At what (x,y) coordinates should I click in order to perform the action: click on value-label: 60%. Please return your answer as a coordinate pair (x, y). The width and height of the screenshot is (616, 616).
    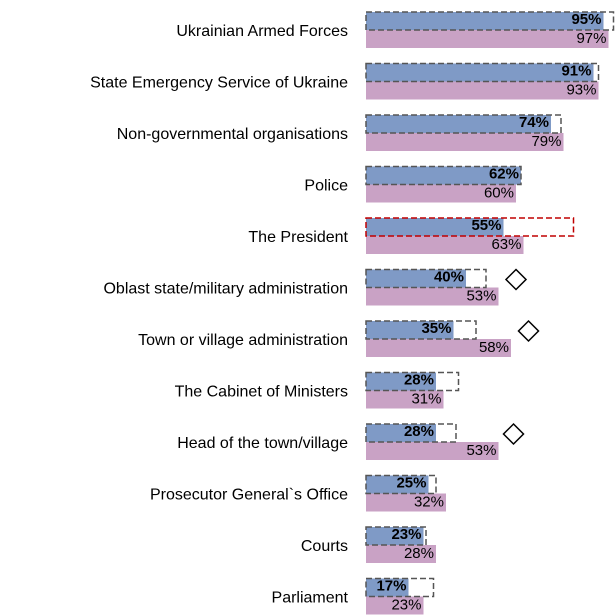
    Looking at the image, I should click on (499, 192).